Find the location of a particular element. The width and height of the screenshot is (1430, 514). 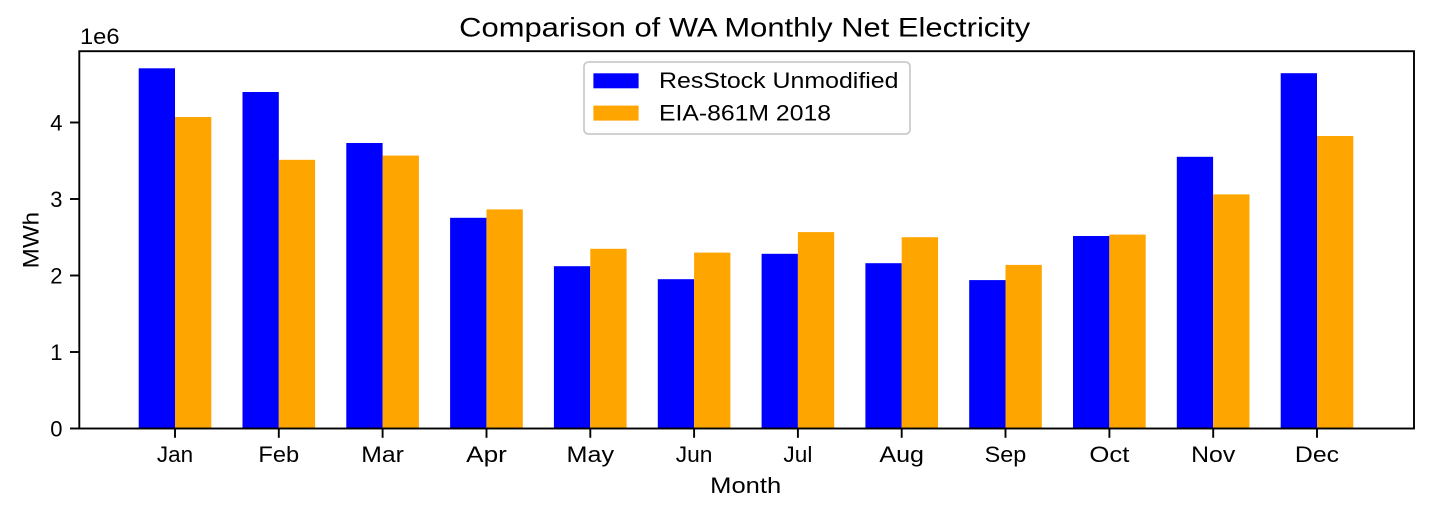

svg-text: Jan is located at coordinates (175, 454).